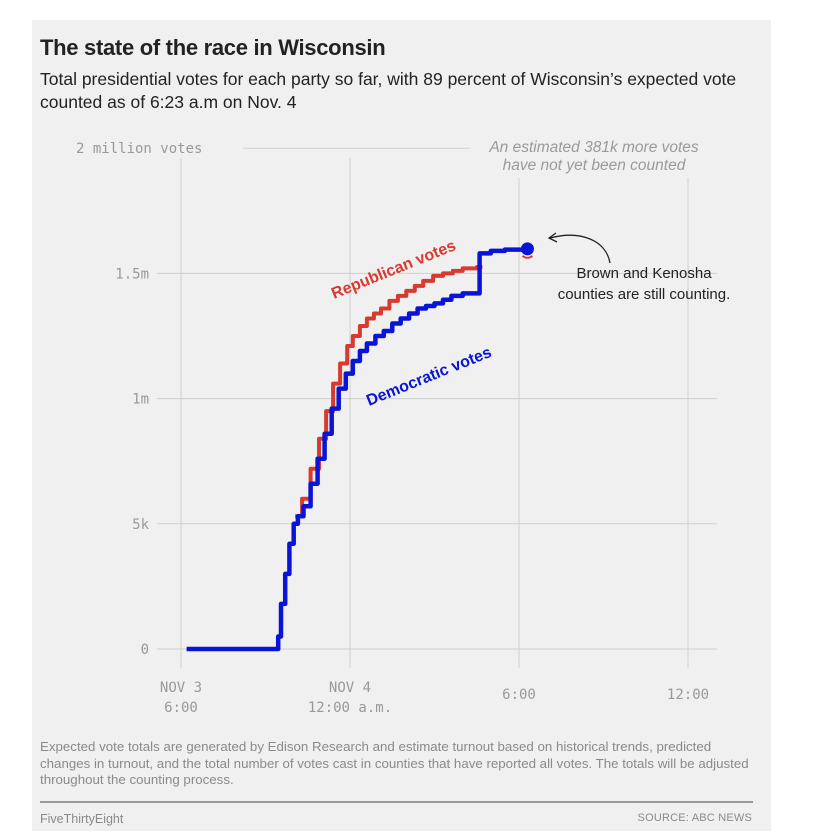 Image resolution: width=828 pixels, height=837 pixels. What do you see at coordinates (593, 147) in the screenshot?
I see `remaining-votes-annotation-line1: An estimated 381k more votes` at bounding box center [593, 147].